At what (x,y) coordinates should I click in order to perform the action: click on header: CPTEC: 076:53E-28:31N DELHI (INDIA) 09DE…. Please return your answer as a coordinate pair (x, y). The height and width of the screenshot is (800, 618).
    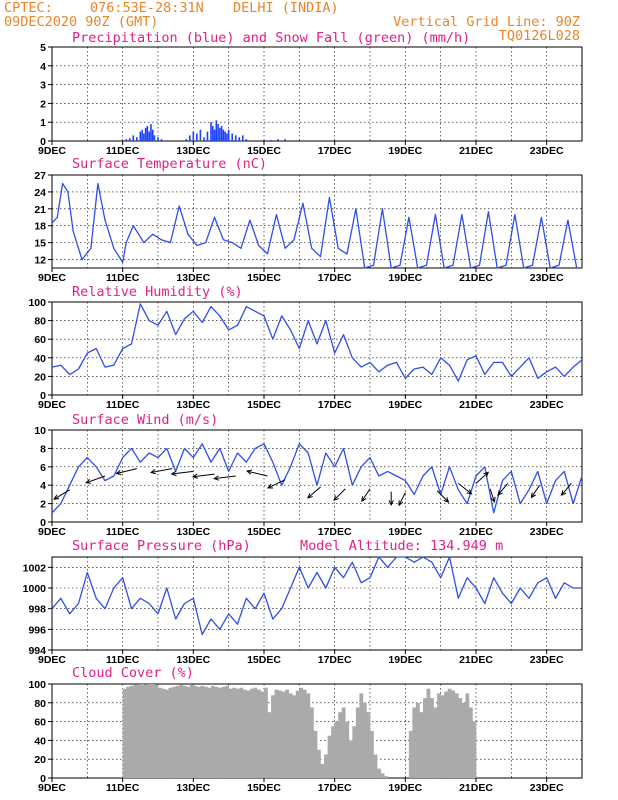
    Looking at the image, I should click on (292, 22).